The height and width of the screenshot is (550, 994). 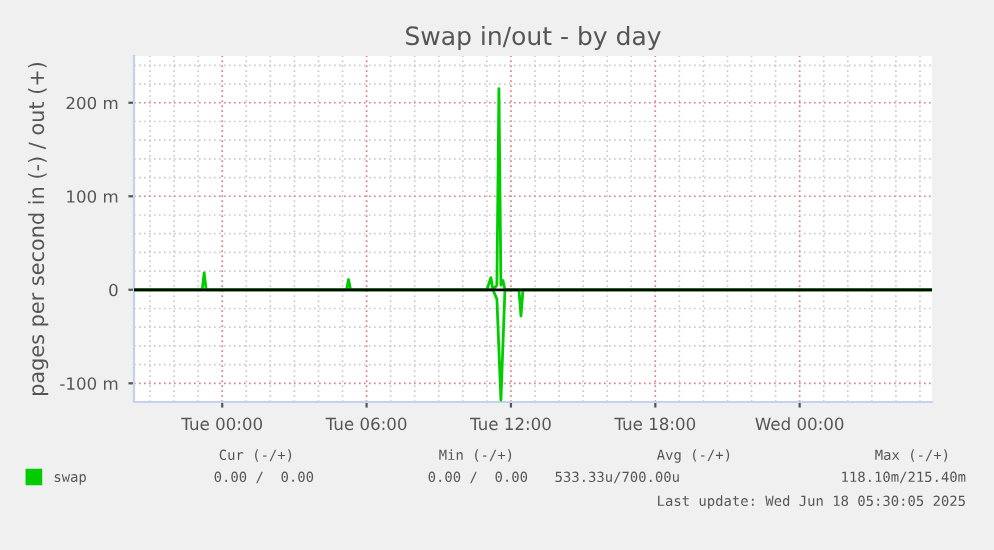 I want to click on x-tick-label: Tue 18:00, so click(x=655, y=424).